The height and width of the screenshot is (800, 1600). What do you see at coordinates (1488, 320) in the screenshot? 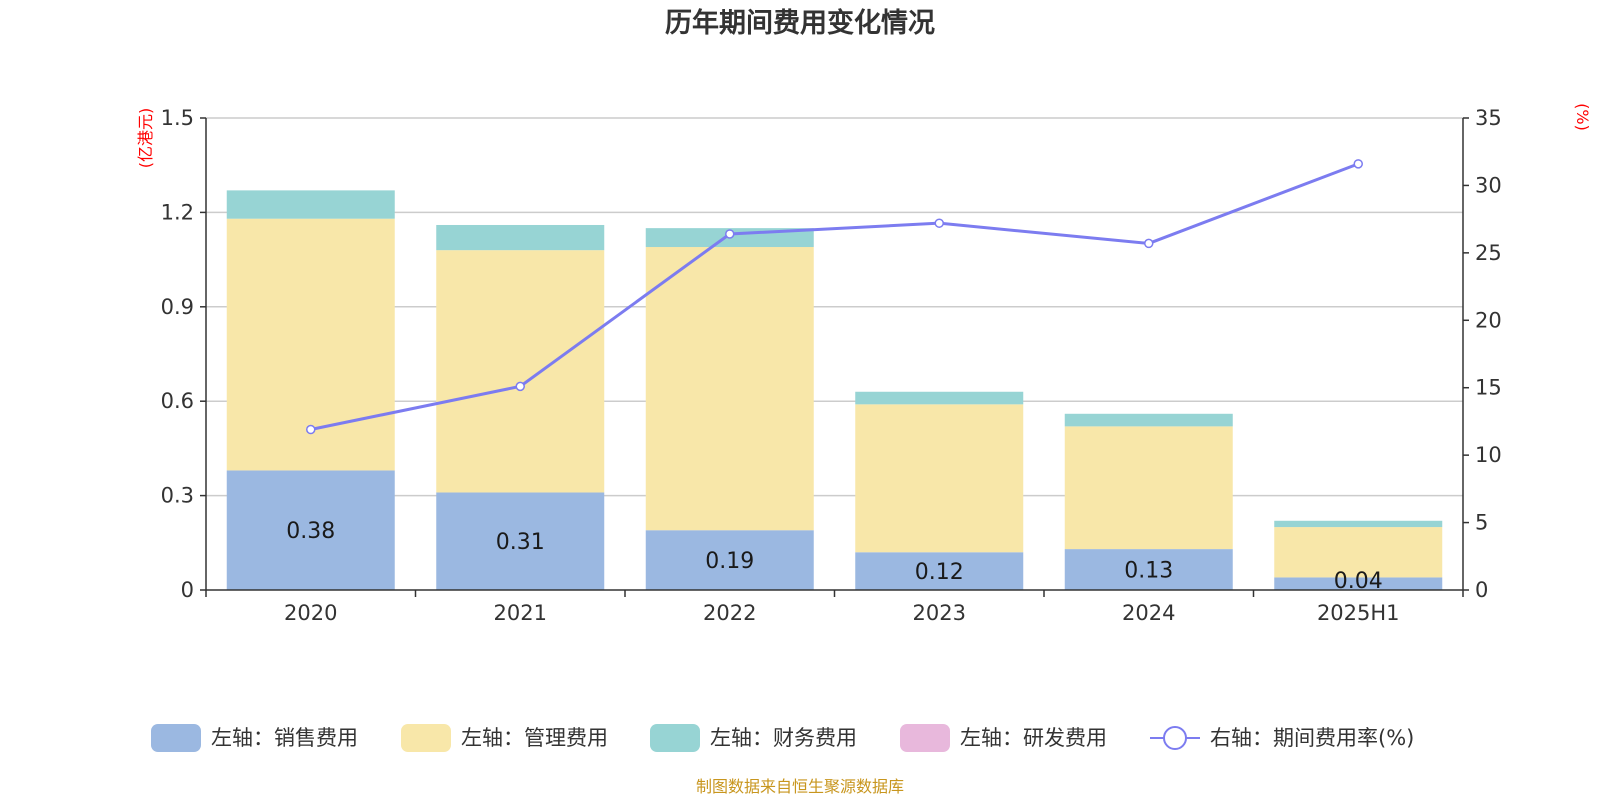
I see `right-tick-label: 20` at bounding box center [1488, 320].